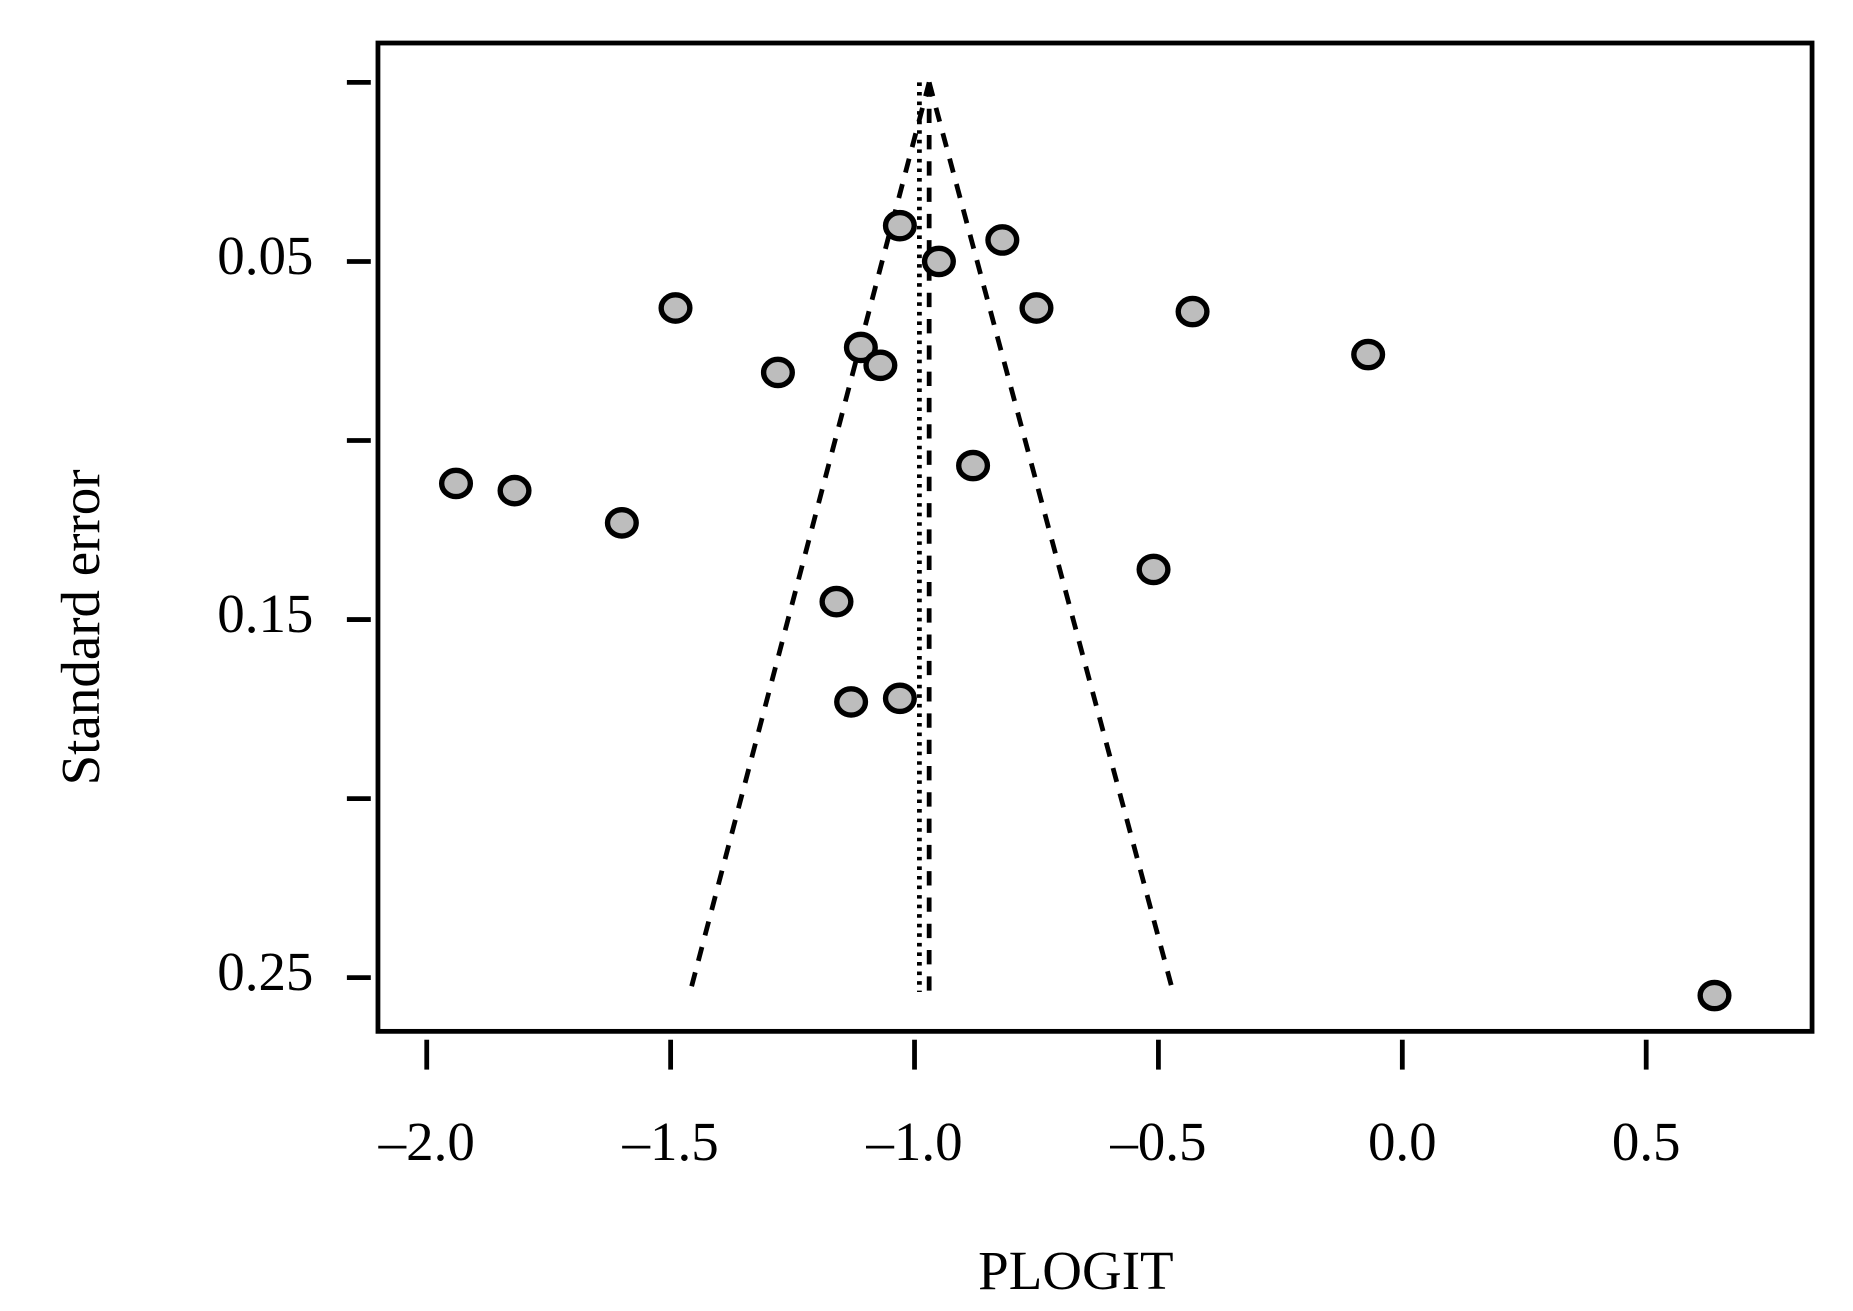 This screenshot has width=1853, height=1311. I want to click on x-axis-label: PLOGIT, so click(1075, 1270).